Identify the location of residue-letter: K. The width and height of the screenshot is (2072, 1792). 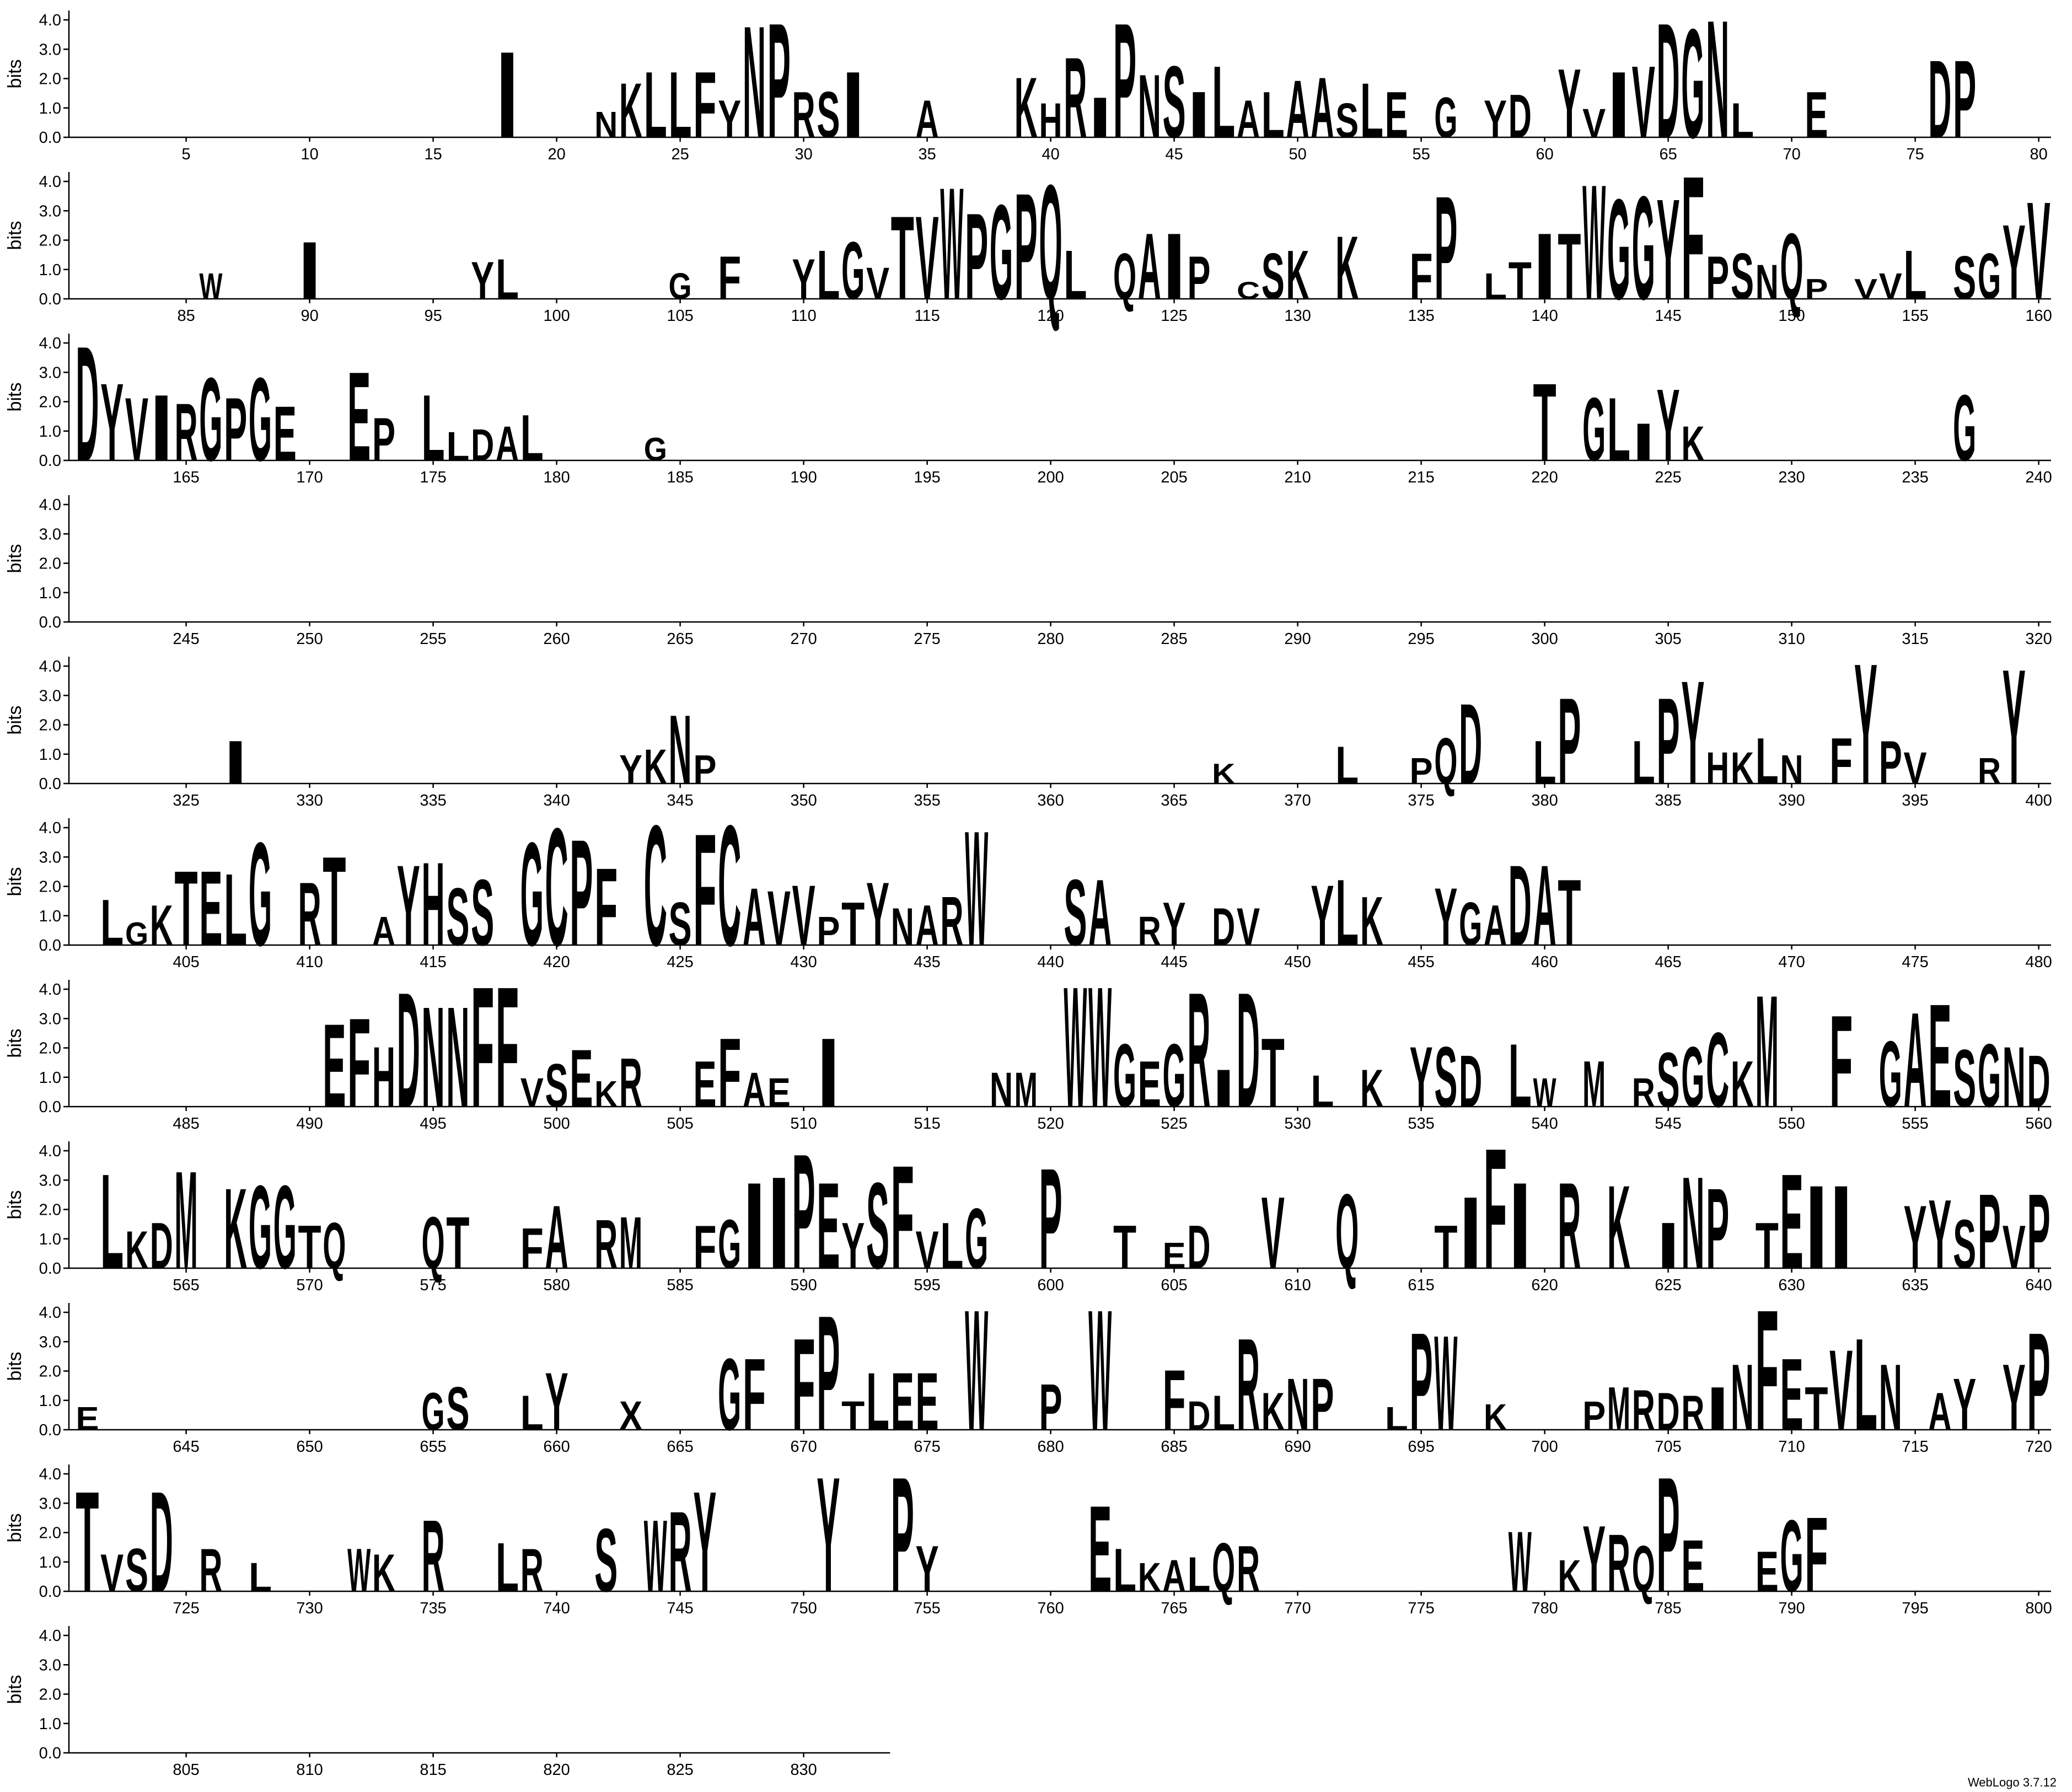
(1371, 1088).